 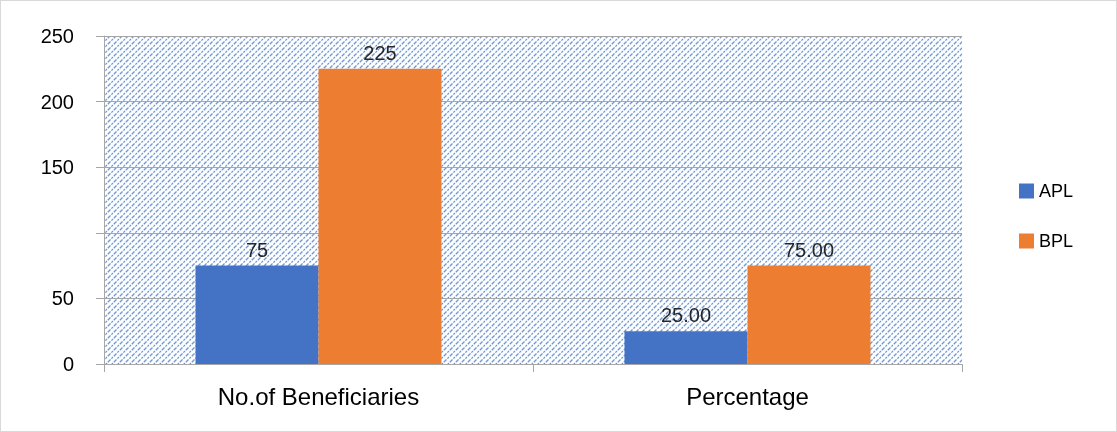 What do you see at coordinates (68, 364) in the screenshot?
I see `y-tick-label: 0` at bounding box center [68, 364].